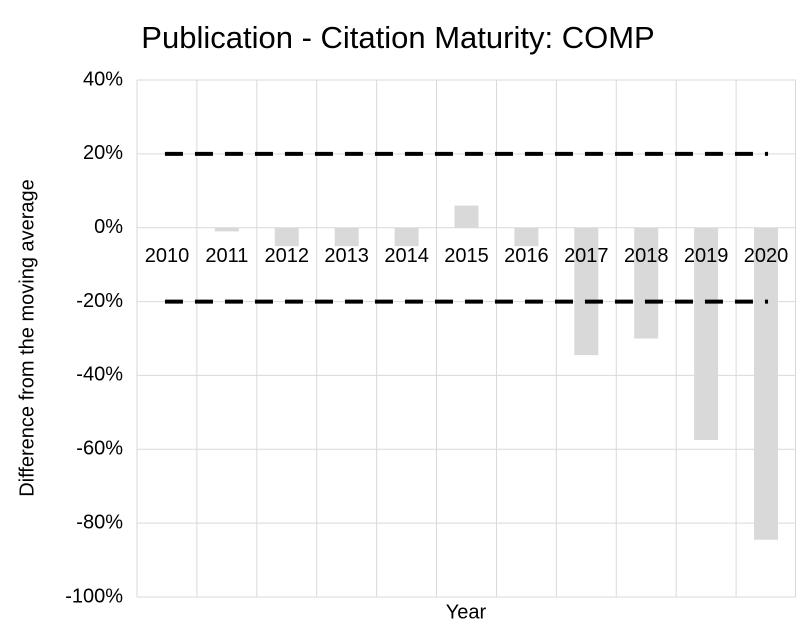  Describe the element at coordinates (99, 301) in the screenshot. I see `y-tick-label: -20%` at that location.